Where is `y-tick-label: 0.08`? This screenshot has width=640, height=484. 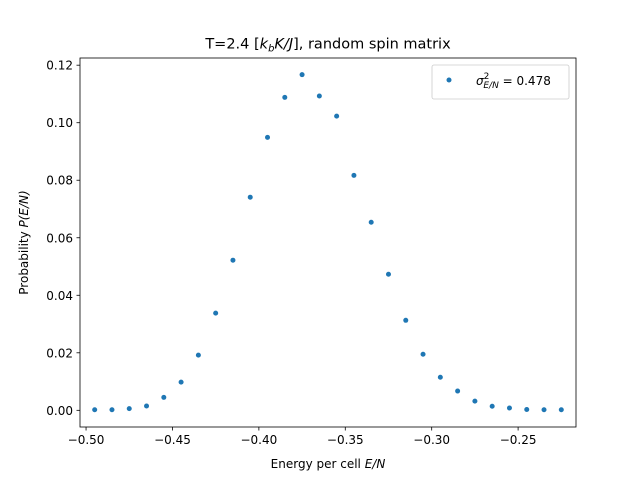 y-tick-label: 0.08 is located at coordinates (59, 181).